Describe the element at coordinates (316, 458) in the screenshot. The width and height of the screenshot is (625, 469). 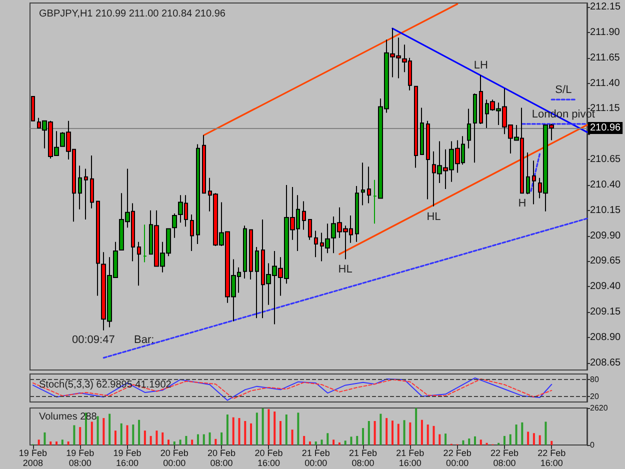
I see `x-tick-label: 21 Feb 00:00` at that location.